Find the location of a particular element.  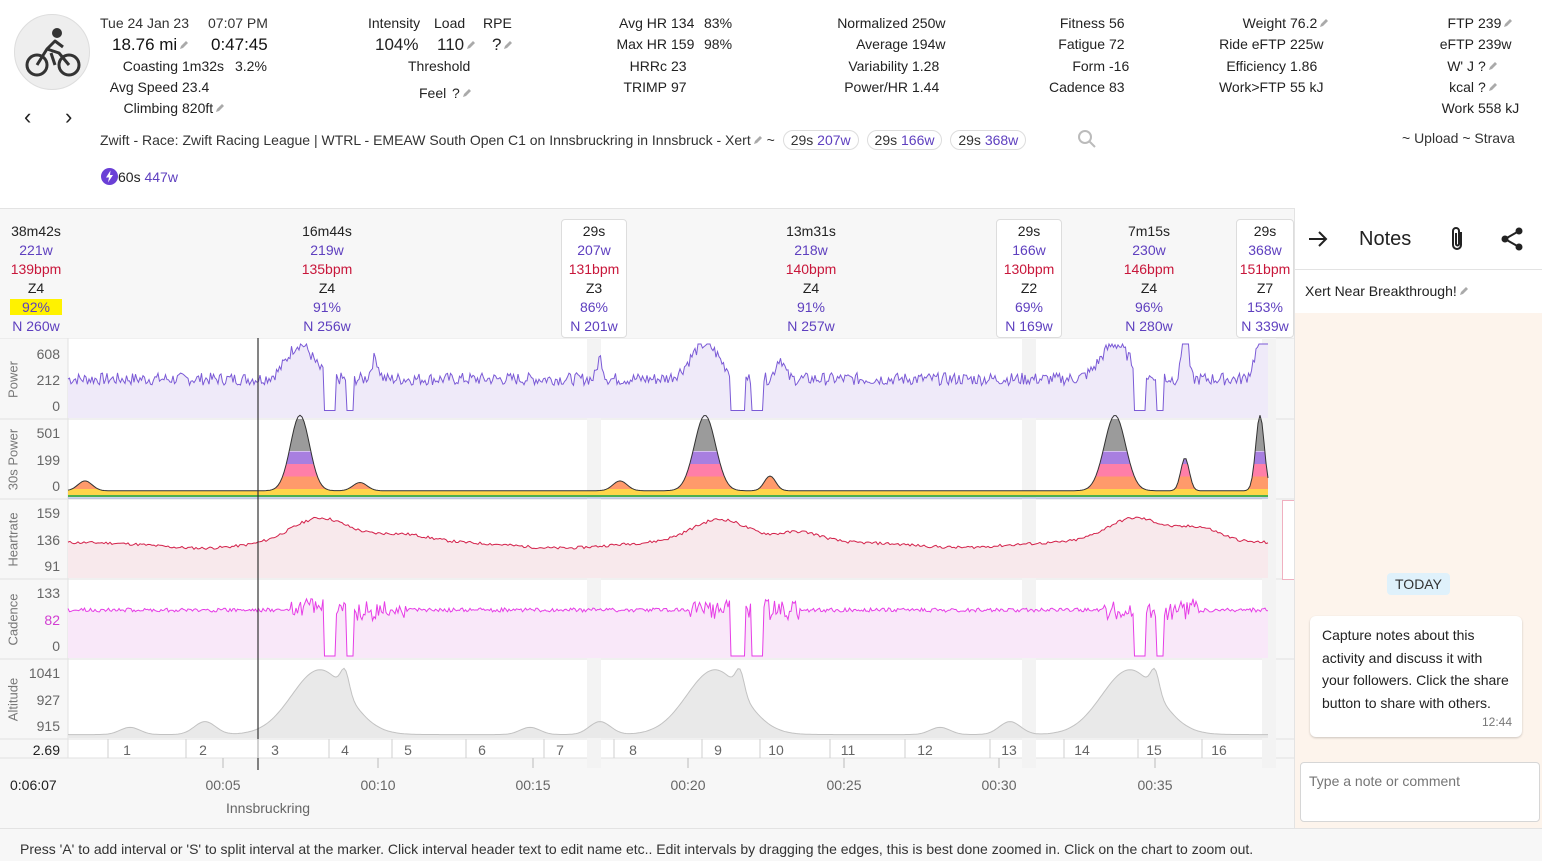

normalized-label: Normalized is located at coordinates (872, 23).